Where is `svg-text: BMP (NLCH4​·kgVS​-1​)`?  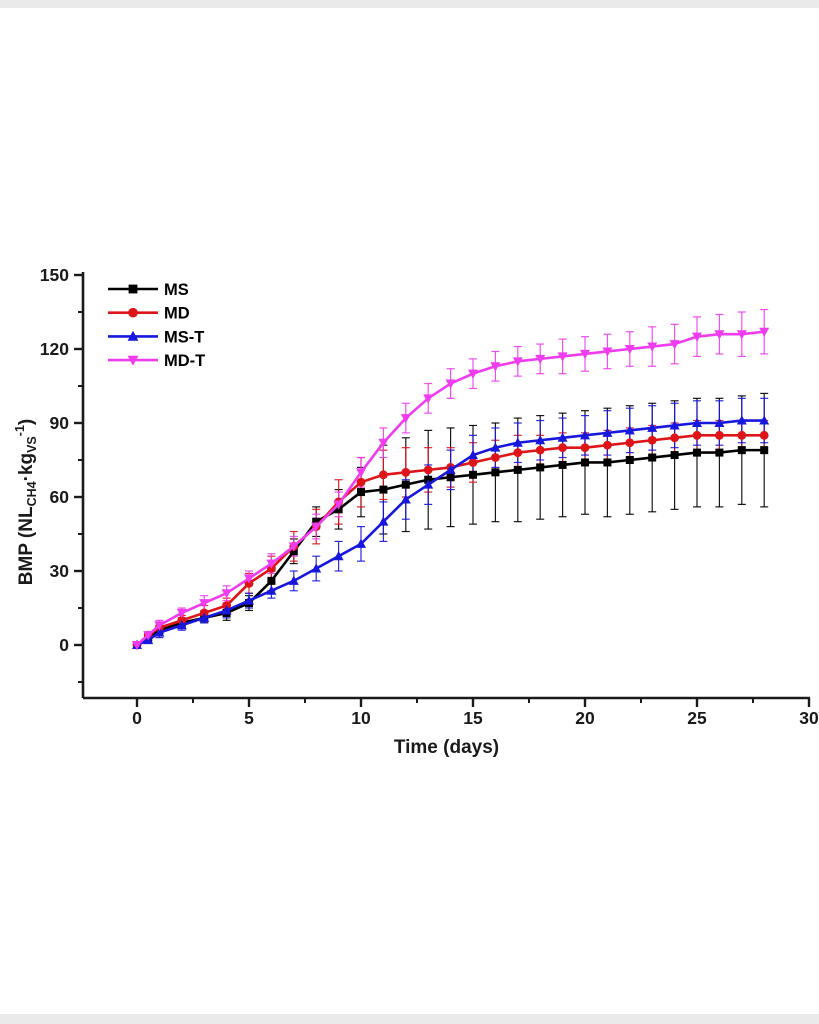
svg-text: BMP (NLCH4​·kgVS​-1​) is located at coordinates (26, 502).